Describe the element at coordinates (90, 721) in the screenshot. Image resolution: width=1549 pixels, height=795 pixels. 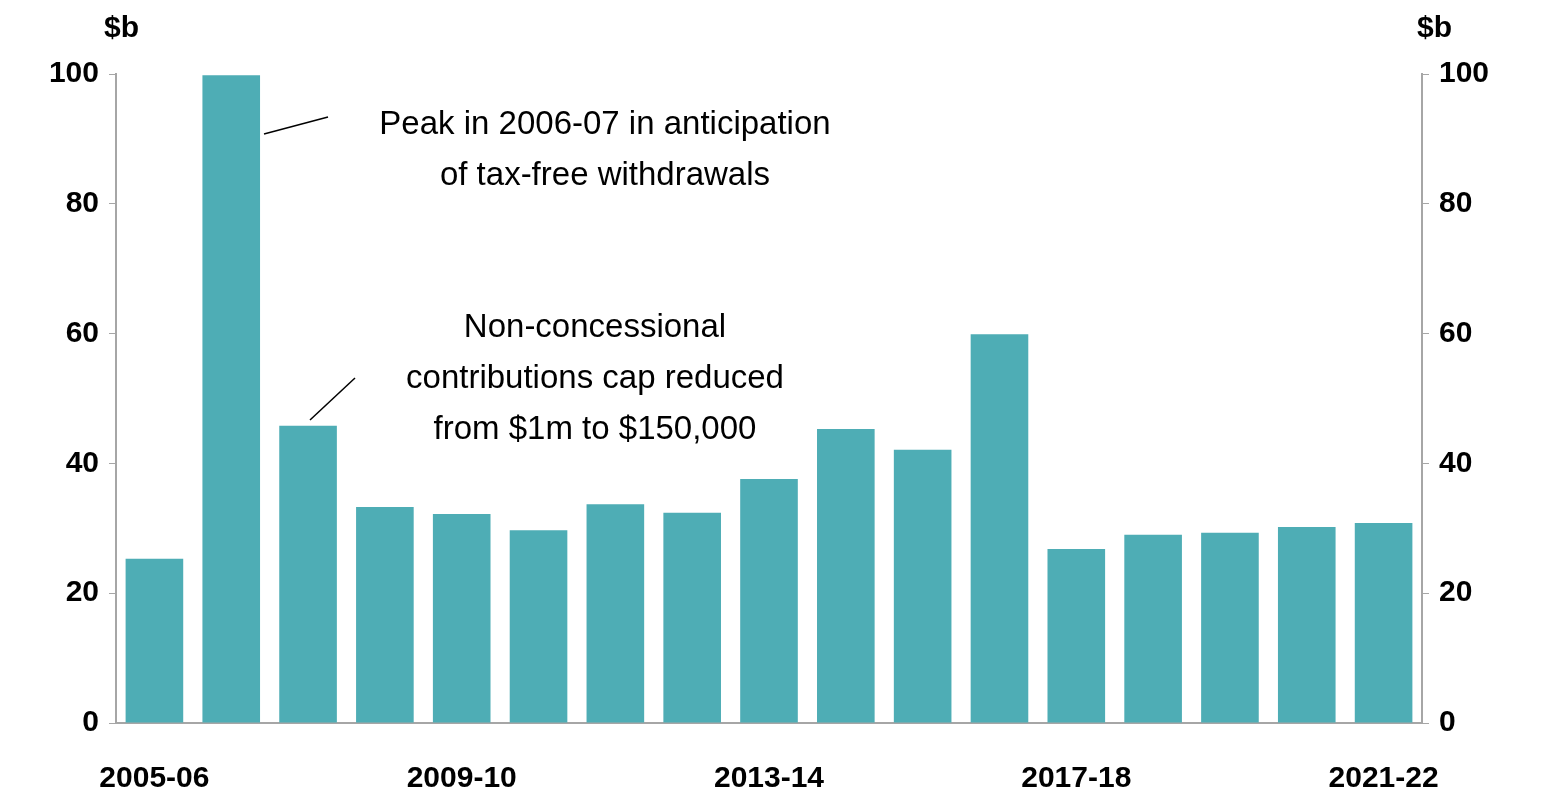
I see `y-tick-label: 0` at that location.